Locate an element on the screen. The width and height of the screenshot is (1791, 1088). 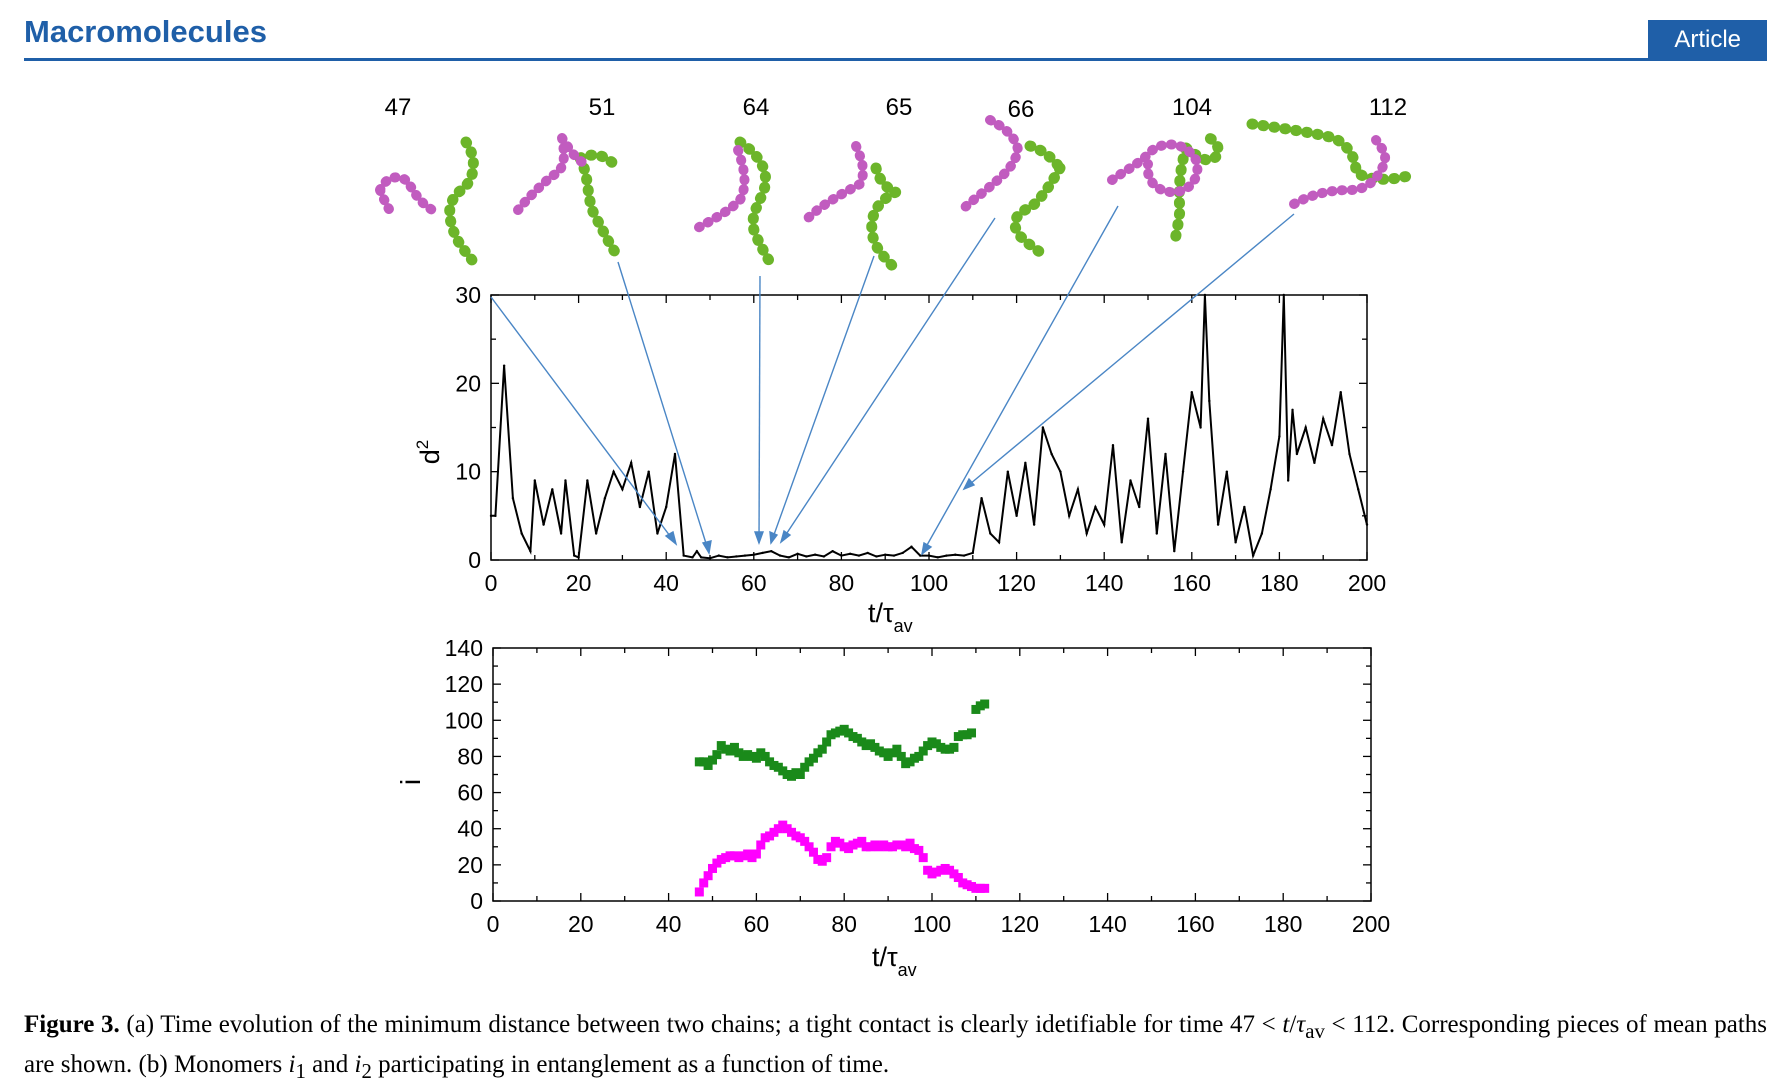
journal-name: Macromolecules is located at coordinates (145, 31).